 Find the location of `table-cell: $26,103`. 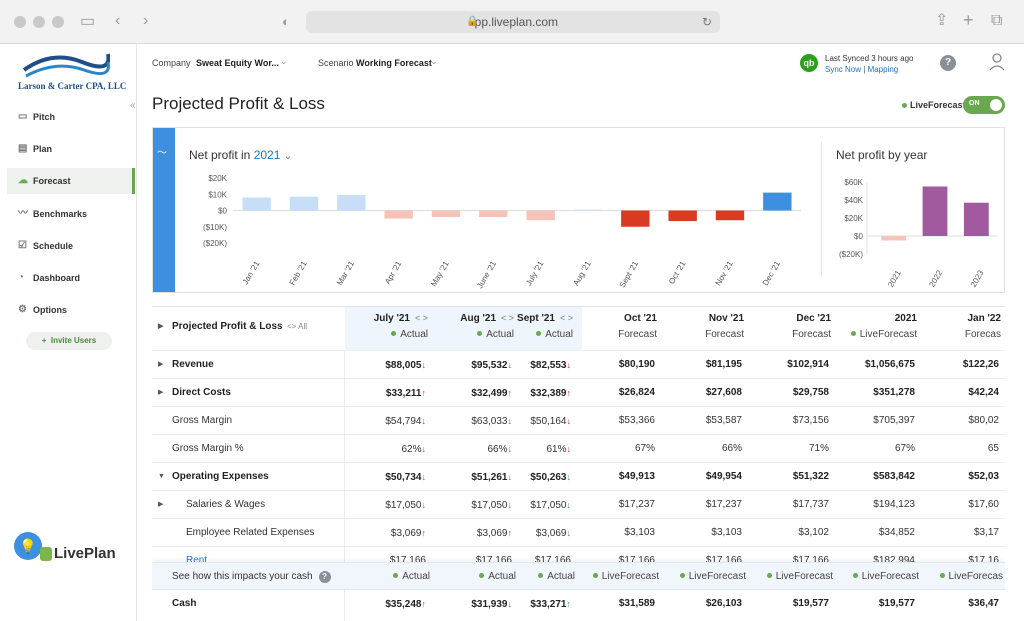

table-cell: $26,103 is located at coordinates (724, 604).